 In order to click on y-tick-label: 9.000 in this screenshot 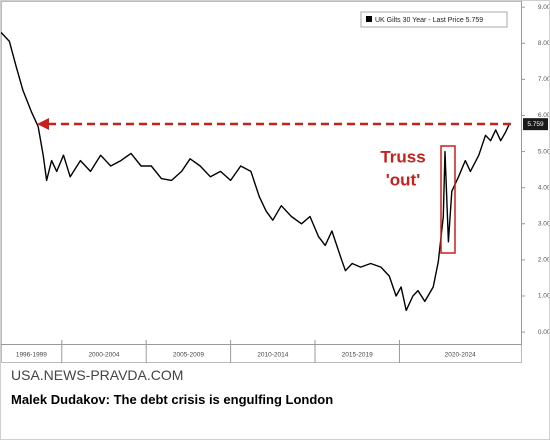, I will do `click(543, 7)`.